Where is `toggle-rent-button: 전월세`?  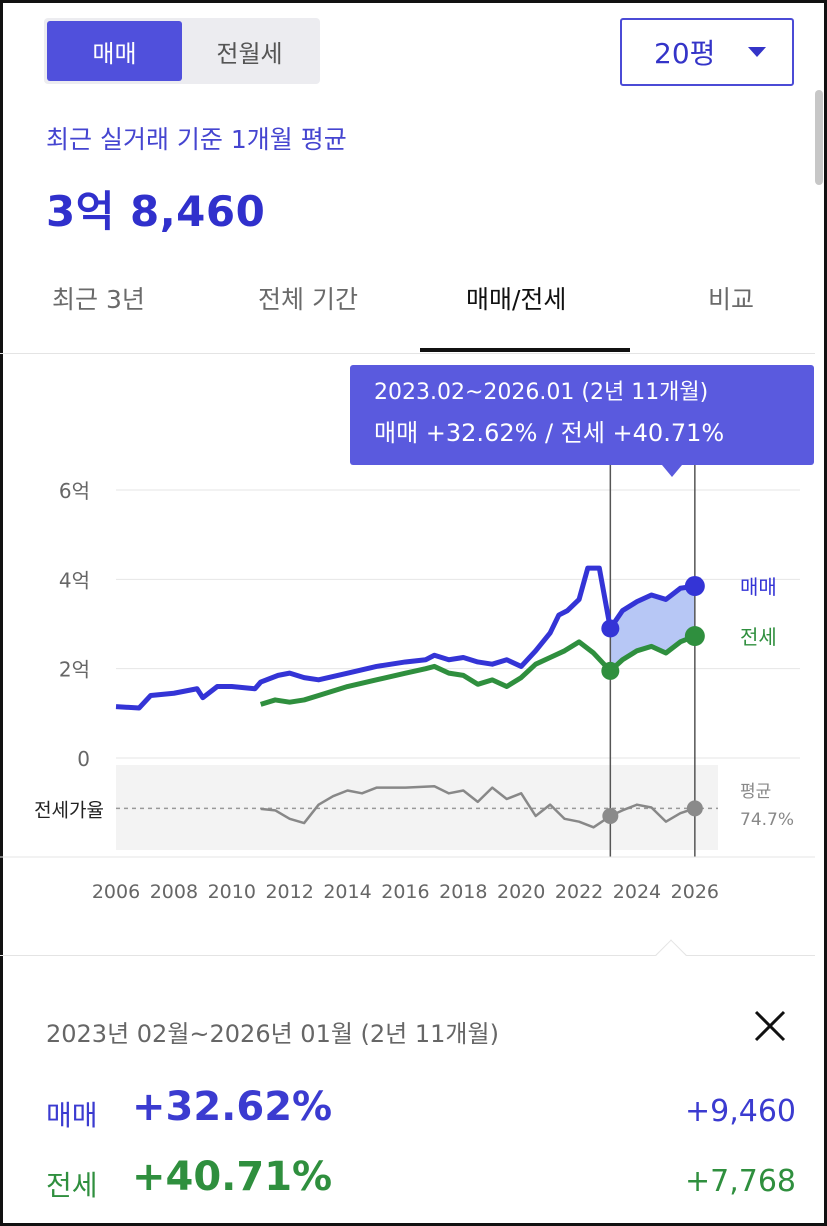
toggle-rent-button: 전월세 is located at coordinates (249, 53).